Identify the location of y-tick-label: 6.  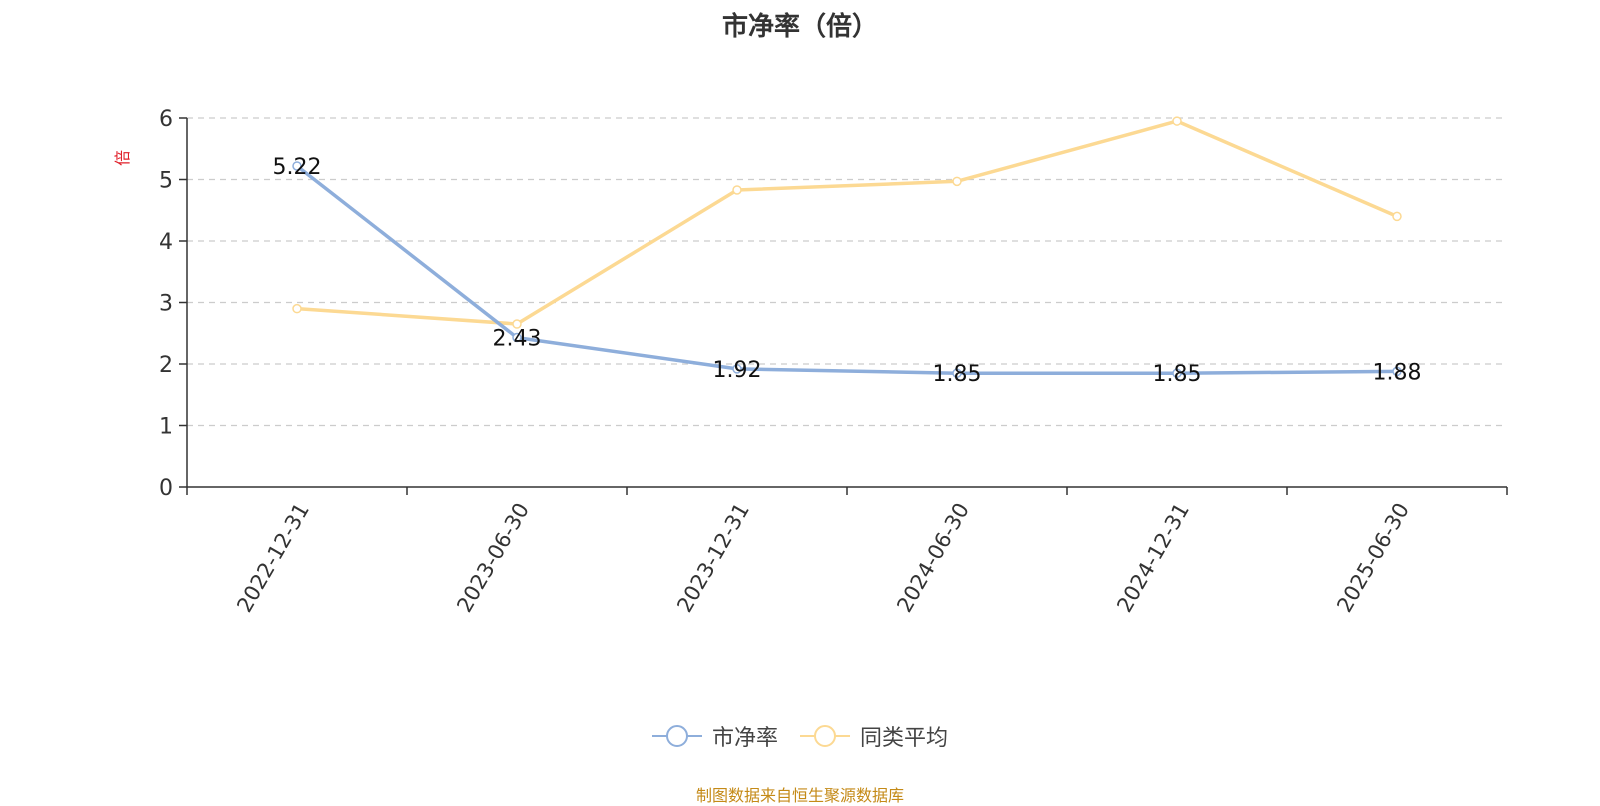
(166, 119).